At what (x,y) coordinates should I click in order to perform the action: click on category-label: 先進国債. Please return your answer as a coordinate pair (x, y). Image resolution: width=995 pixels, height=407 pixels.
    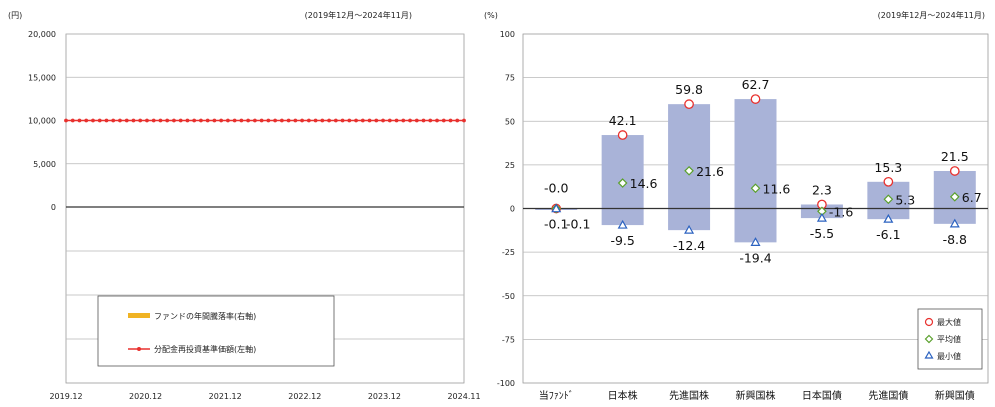
    Looking at the image, I should click on (888, 395).